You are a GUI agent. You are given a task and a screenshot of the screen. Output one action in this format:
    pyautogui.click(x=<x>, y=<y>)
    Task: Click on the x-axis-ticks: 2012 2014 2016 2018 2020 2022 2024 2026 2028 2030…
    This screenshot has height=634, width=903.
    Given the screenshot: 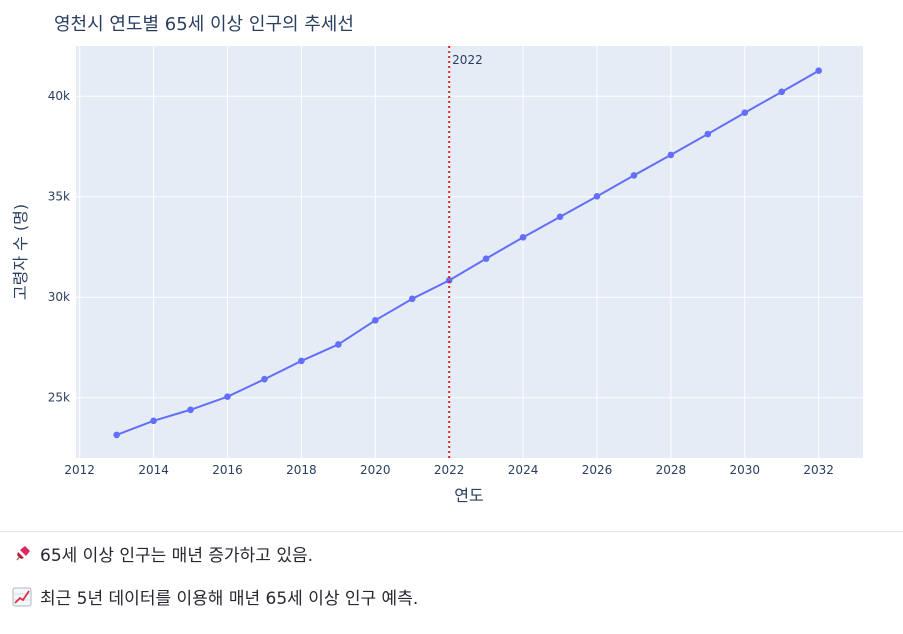 What is the action you would take?
    pyautogui.click(x=449, y=470)
    